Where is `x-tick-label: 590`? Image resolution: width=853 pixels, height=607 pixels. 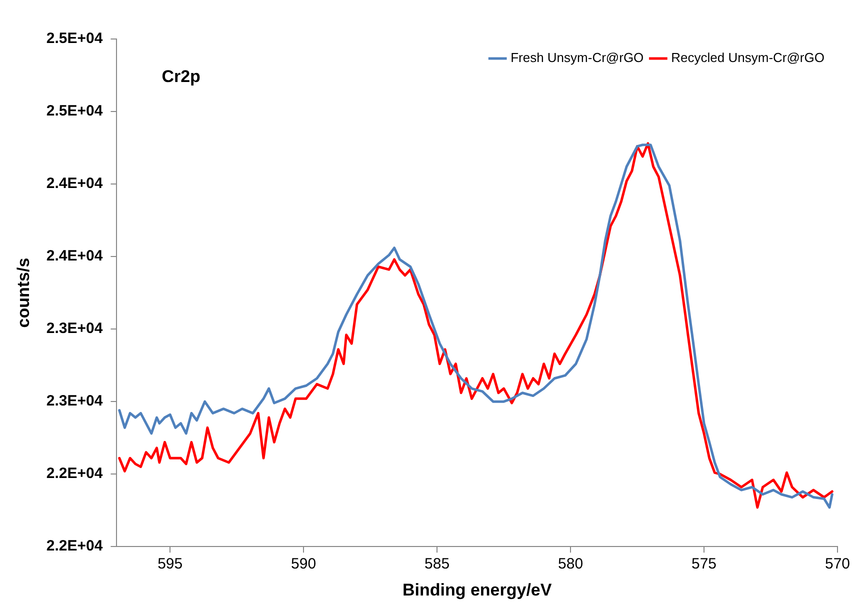
x-tick-label: 590 is located at coordinates (303, 564).